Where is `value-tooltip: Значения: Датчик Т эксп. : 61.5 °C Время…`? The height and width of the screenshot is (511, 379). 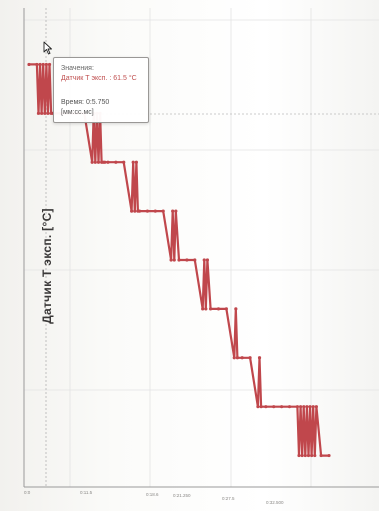
value-tooltip: Значения: Датчик Т эксп. : 61.5 °C Время… is located at coordinates (101, 90).